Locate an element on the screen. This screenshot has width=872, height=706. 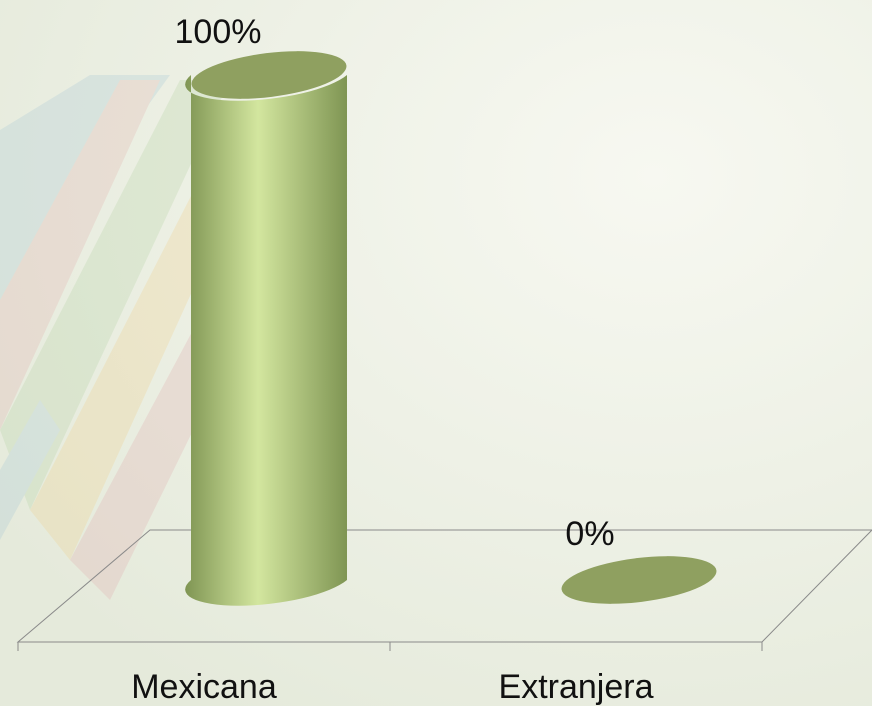
bar-body is located at coordinates (266, 340).